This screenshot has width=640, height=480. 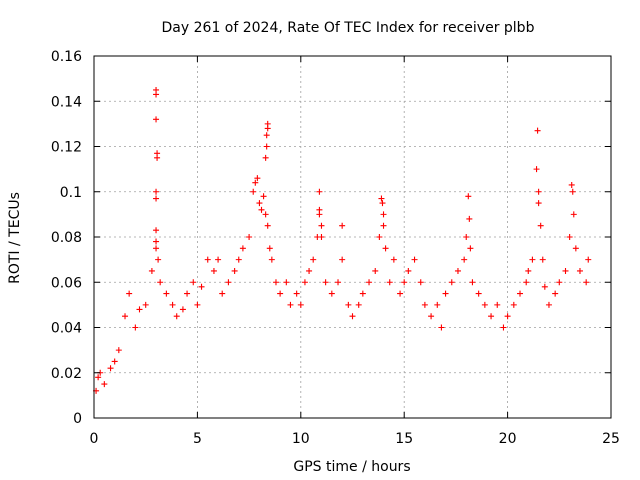 What do you see at coordinates (71, 193) in the screenshot?
I see `y-tick-label: 0.1` at bounding box center [71, 193].